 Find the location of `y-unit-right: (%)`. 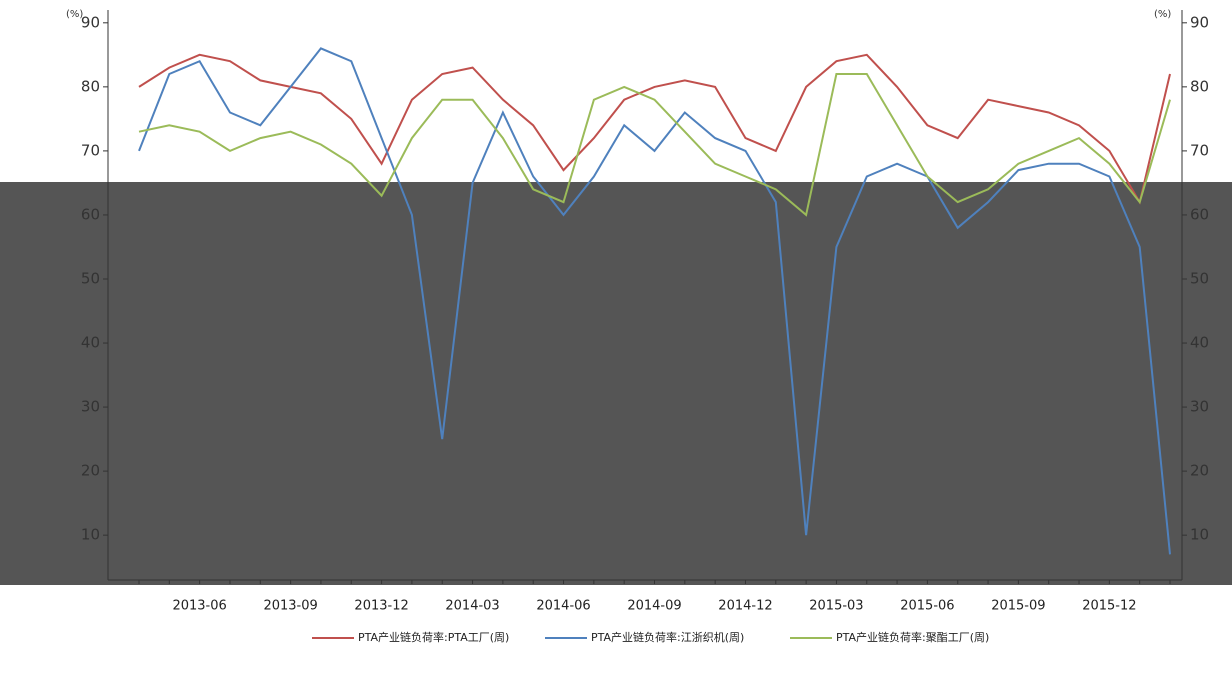

y-unit-right: (%) is located at coordinates (1162, 14).